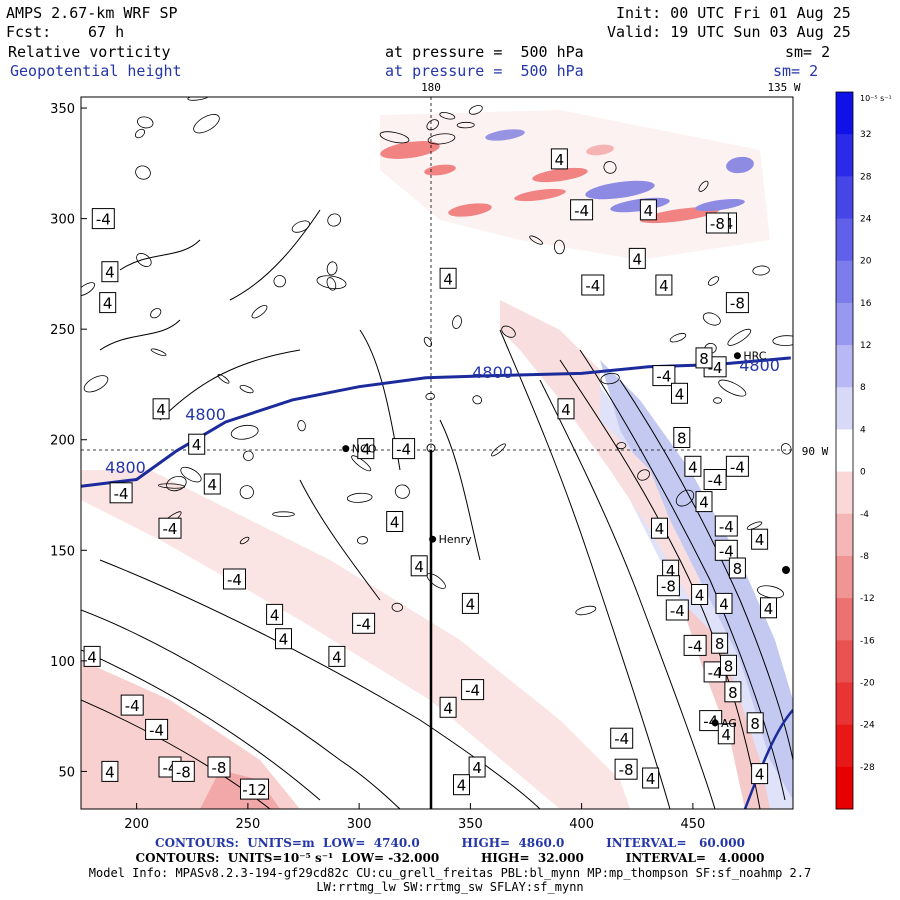 Image resolution: width=900 pixels, height=900 pixels. I want to click on station-label: Henry, so click(456, 539).